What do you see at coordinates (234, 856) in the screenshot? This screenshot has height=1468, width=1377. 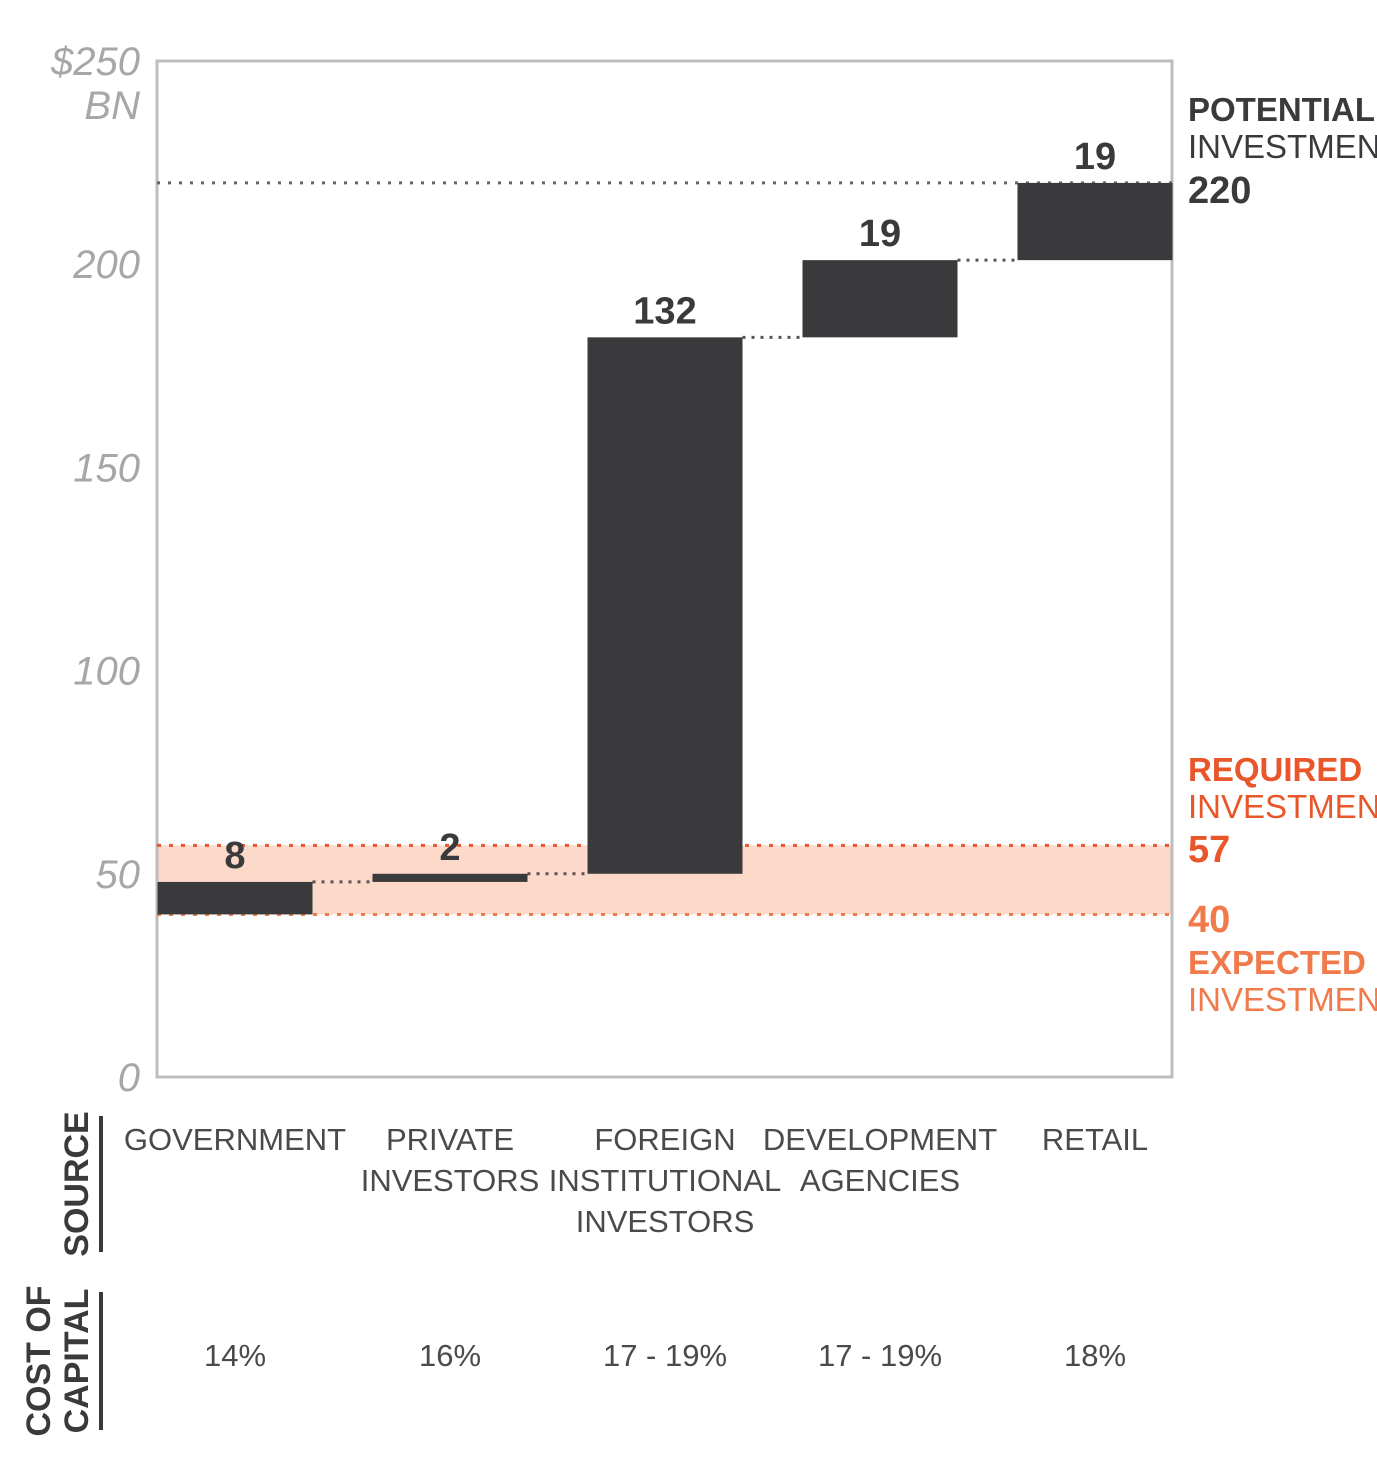 I see `bar-value-label: 8` at bounding box center [234, 856].